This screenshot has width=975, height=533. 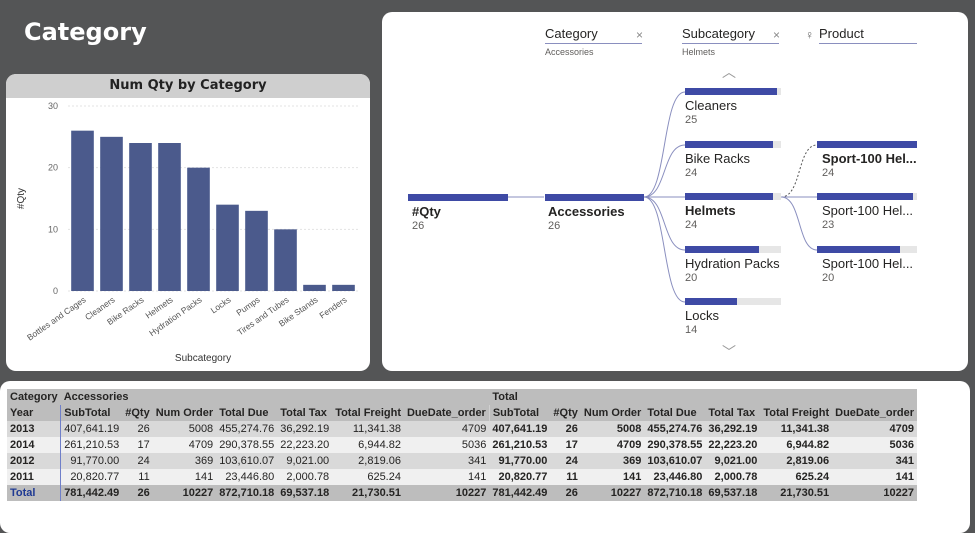 I want to click on level-header-product: Product, so click(x=868, y=35).